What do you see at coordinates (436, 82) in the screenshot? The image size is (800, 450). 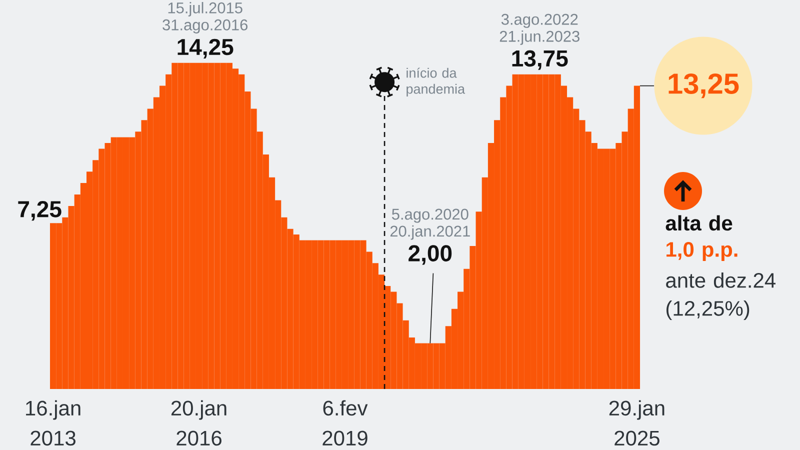 I see `annotation: início da pandemia` at bounding box center [436, 82].